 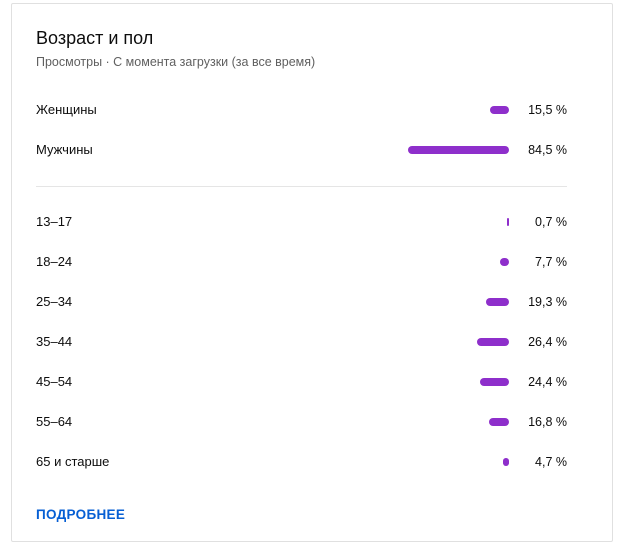 What do you see at coordinates (547, 302) in the screenshot?
I see `age-value: 19,3 %` at bounding box center [547, 302].